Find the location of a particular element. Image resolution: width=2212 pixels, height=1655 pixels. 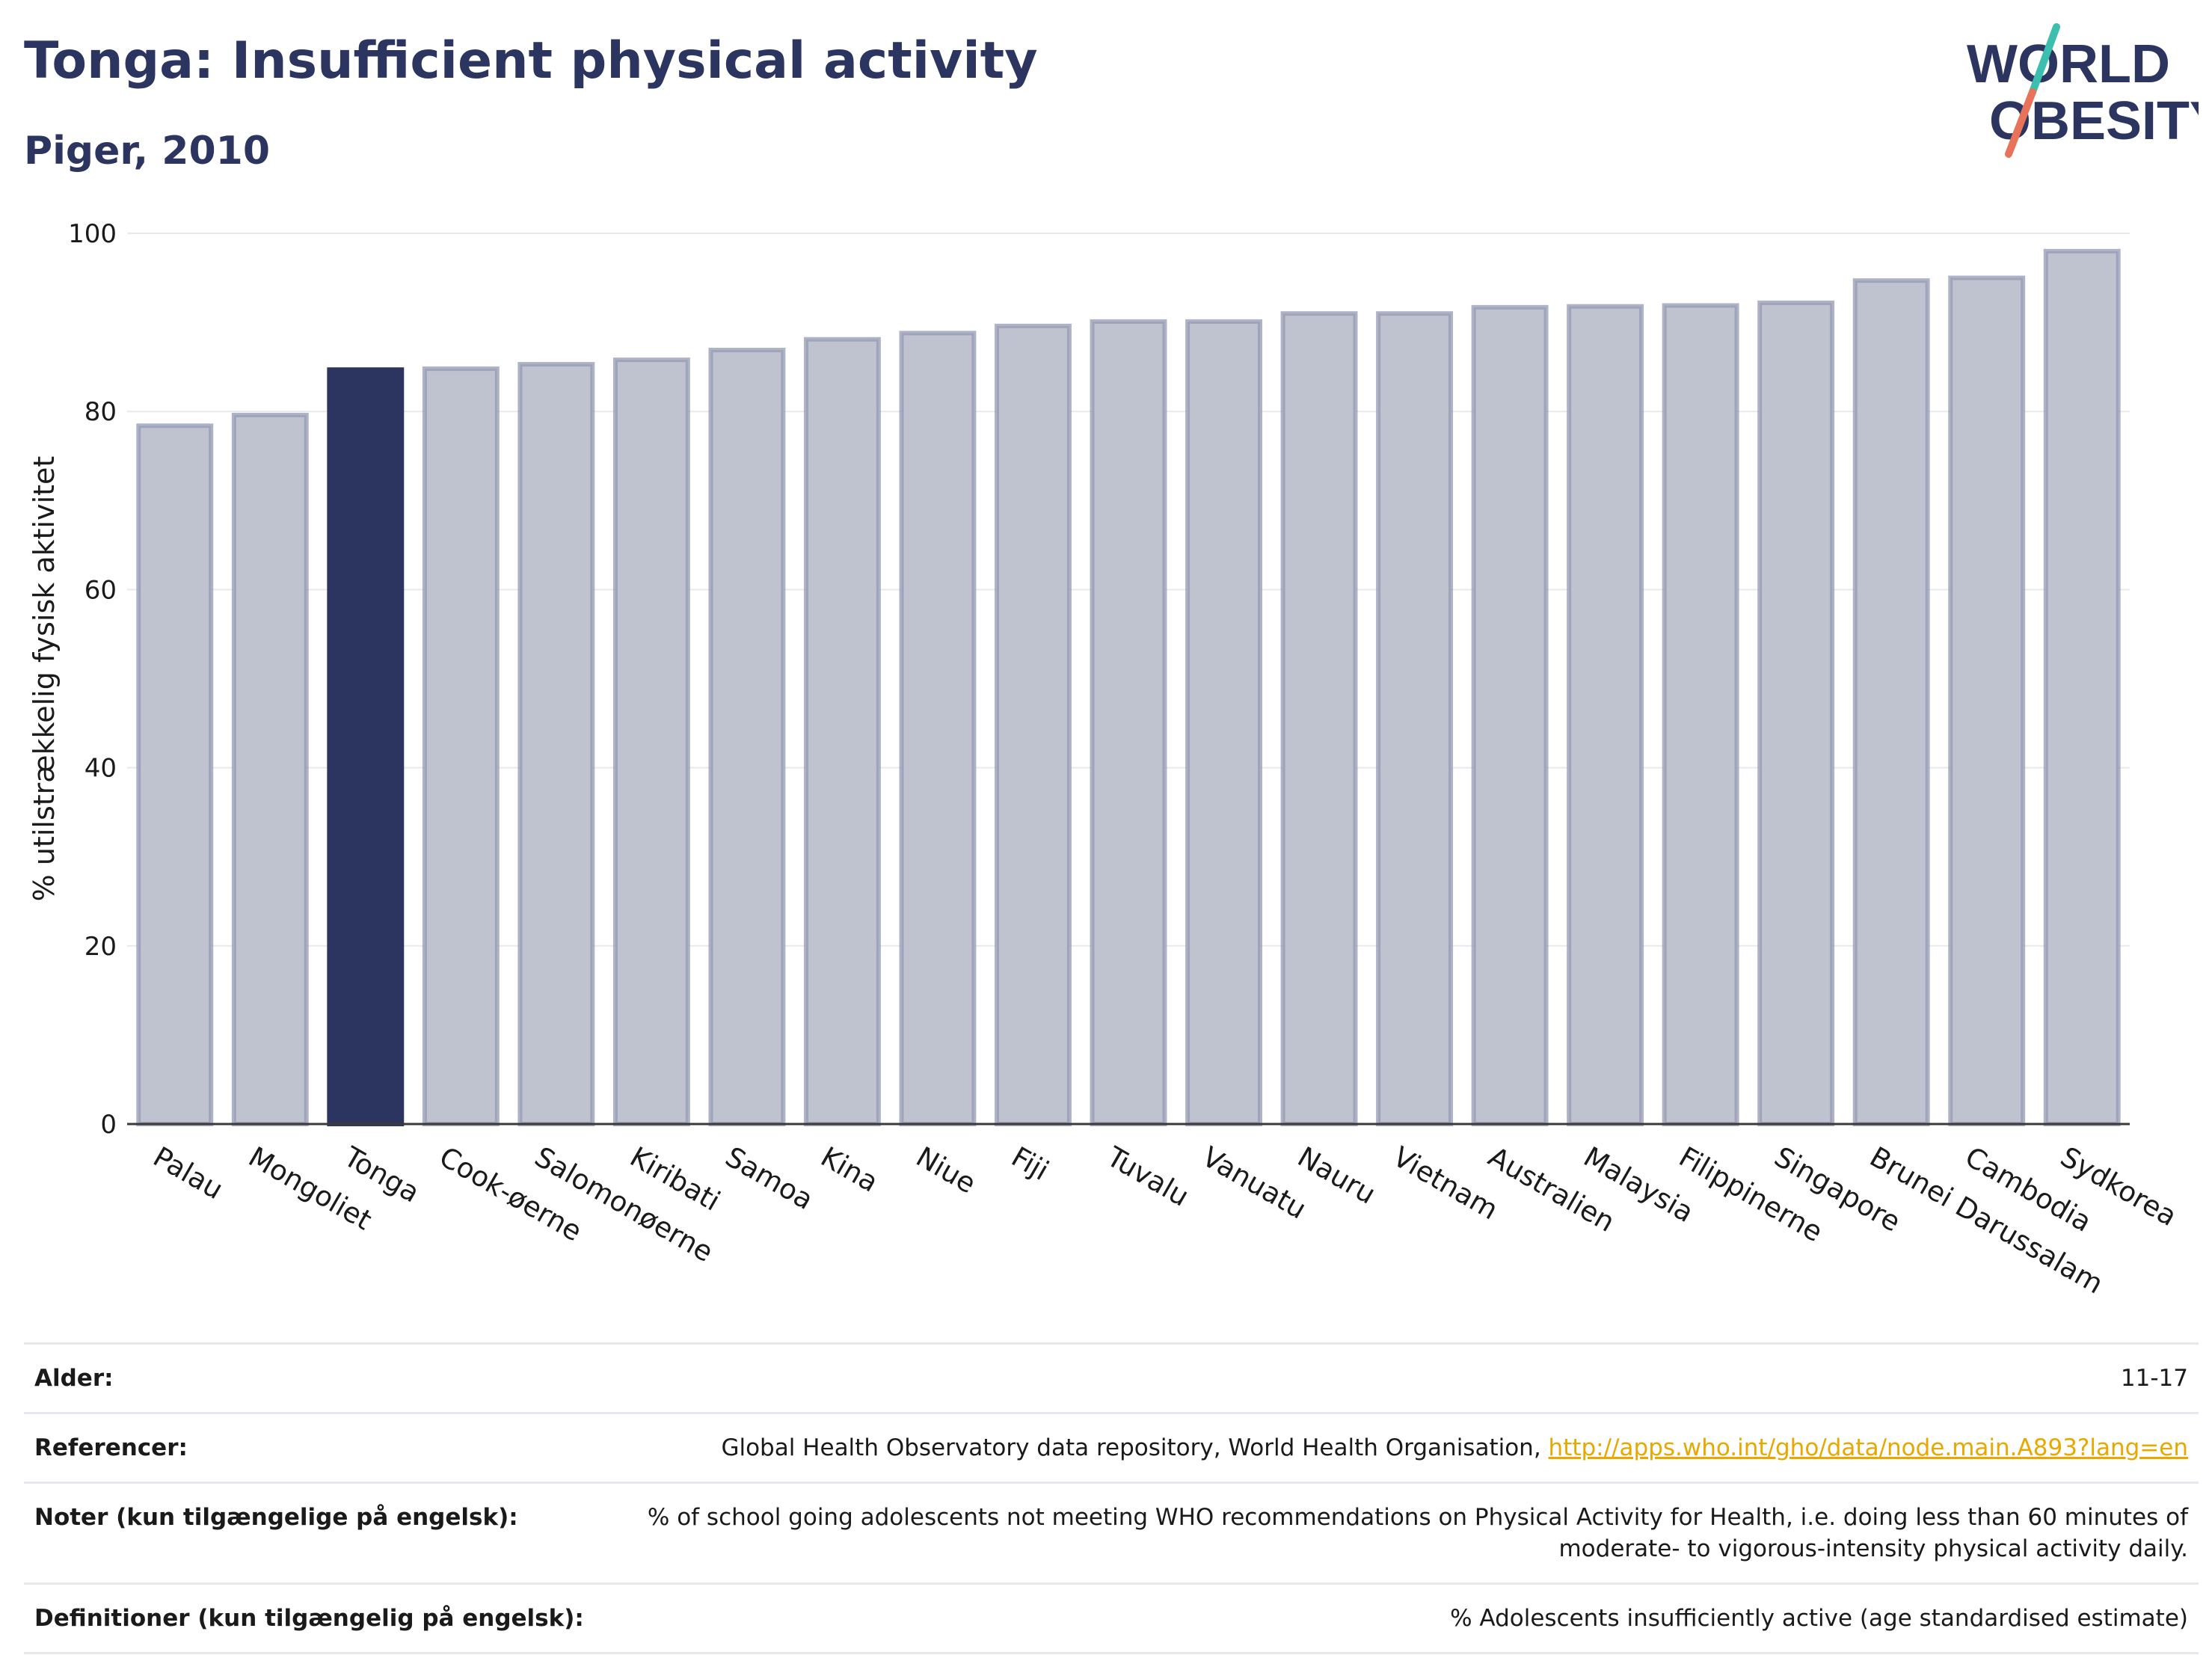

x-tick-label: Niue is located at coordinates (946, 1170).